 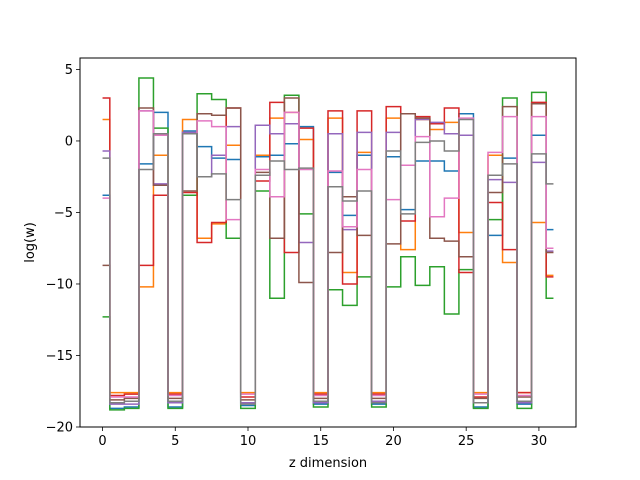 What do you see at coordinates (63, 213) in the screenshot?
I see `y-tick-label: −5` at bounding box center [63, 213].